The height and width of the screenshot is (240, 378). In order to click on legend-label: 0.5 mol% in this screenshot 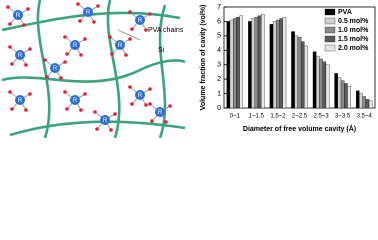, I will do `click(353, 21)`.